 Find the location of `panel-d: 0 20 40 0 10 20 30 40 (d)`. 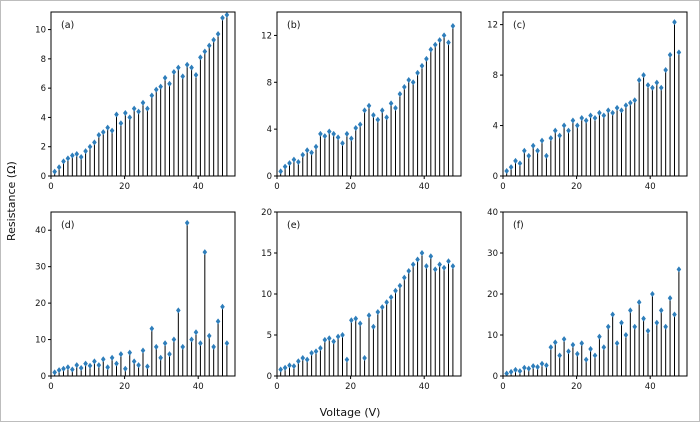

panel-d: 0 20 40 0 10 20 30 40 (d) is located at coordinates (131, 301).